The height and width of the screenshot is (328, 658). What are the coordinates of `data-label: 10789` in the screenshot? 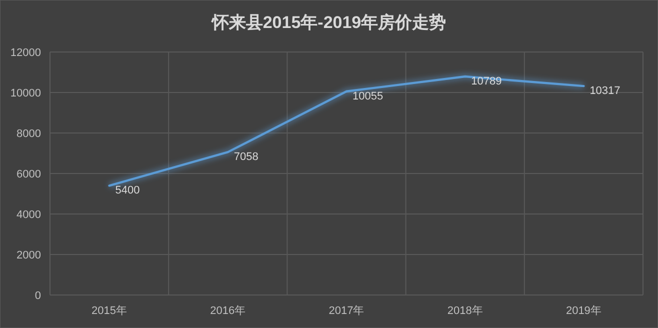 It's located at (486, 82).